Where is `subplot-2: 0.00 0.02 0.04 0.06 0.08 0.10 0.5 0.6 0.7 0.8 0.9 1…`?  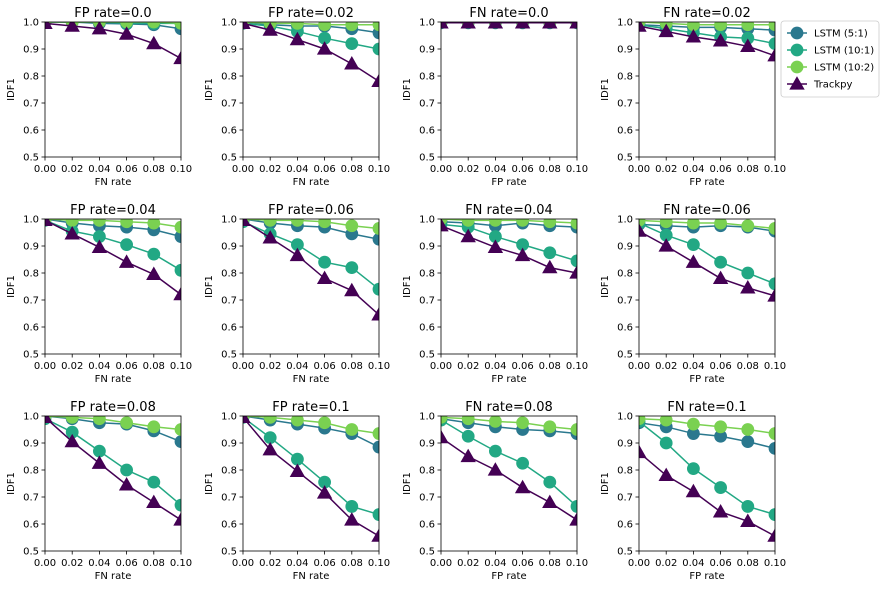 subplot-2: 0.00 0.02 0.04 0.06 0.08 0.10 0.5 0.6 0.7 0.8 0.9 1… is located at coordinates (297, 97).